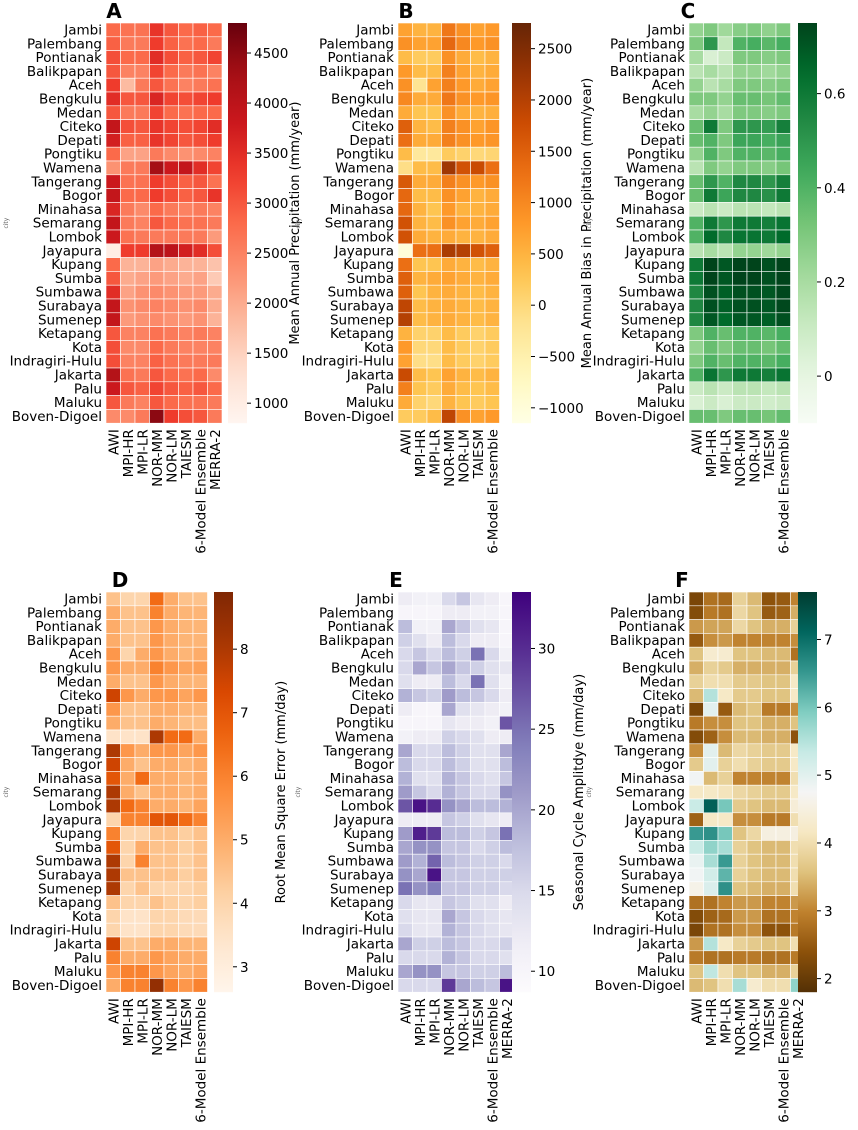 This screenshot has height=1130, width=858. Describe the element at coordinates (371, 682) in the screenshot. I see `city-label: Medan` at that location.